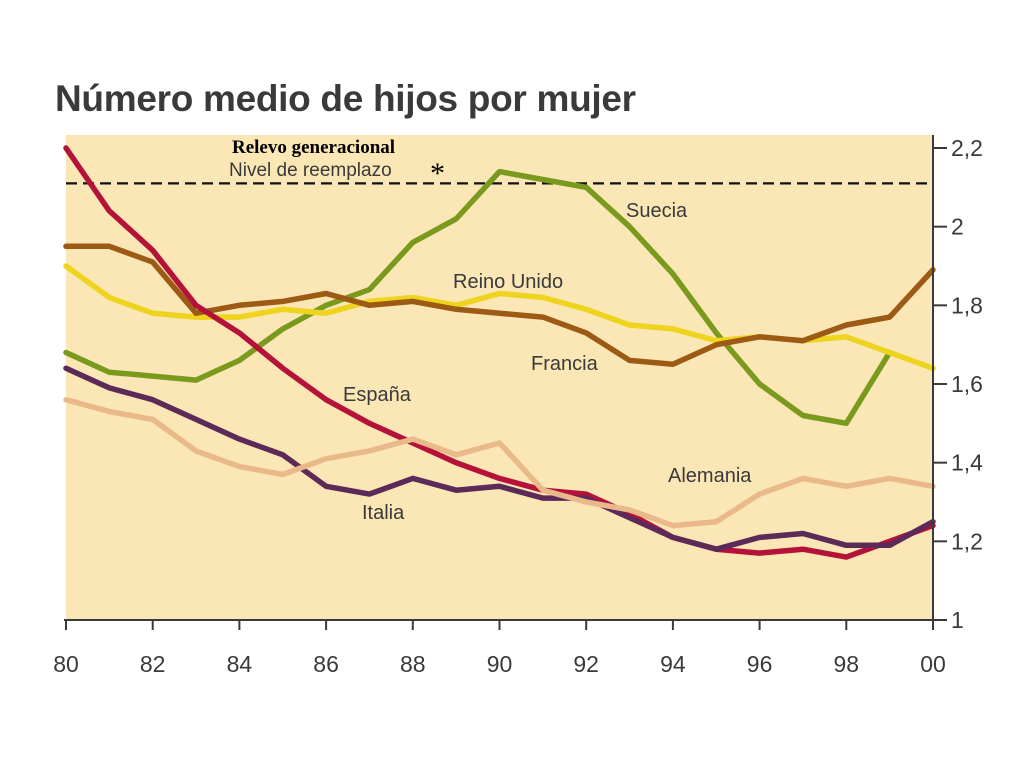  What do you see at coordinates (500, 664) in the screenshot?
I see `x-tick-label: 90` at bounding box center [500, 664].